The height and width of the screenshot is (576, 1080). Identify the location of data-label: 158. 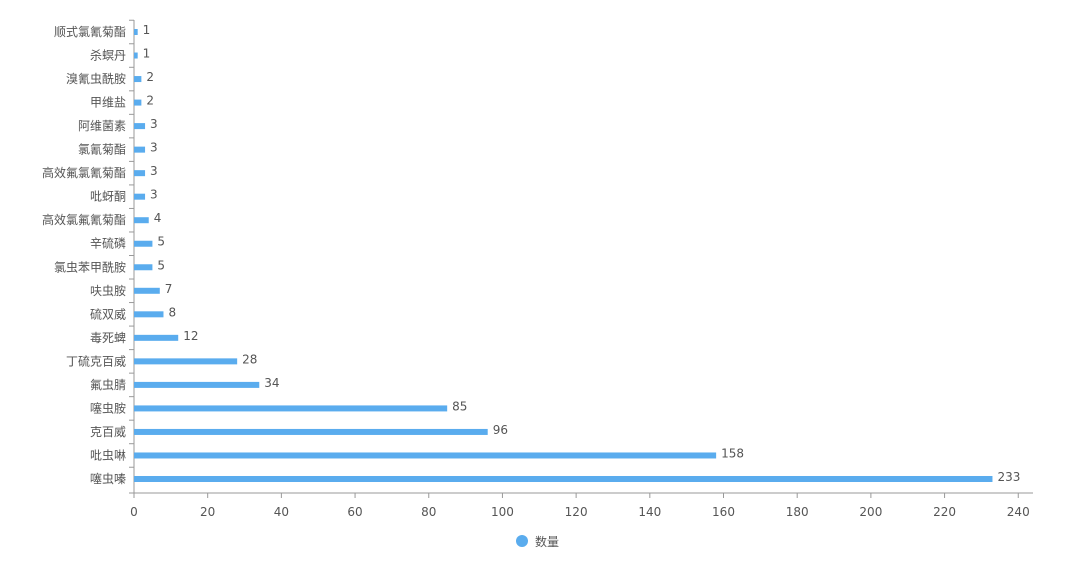
(732, 453).